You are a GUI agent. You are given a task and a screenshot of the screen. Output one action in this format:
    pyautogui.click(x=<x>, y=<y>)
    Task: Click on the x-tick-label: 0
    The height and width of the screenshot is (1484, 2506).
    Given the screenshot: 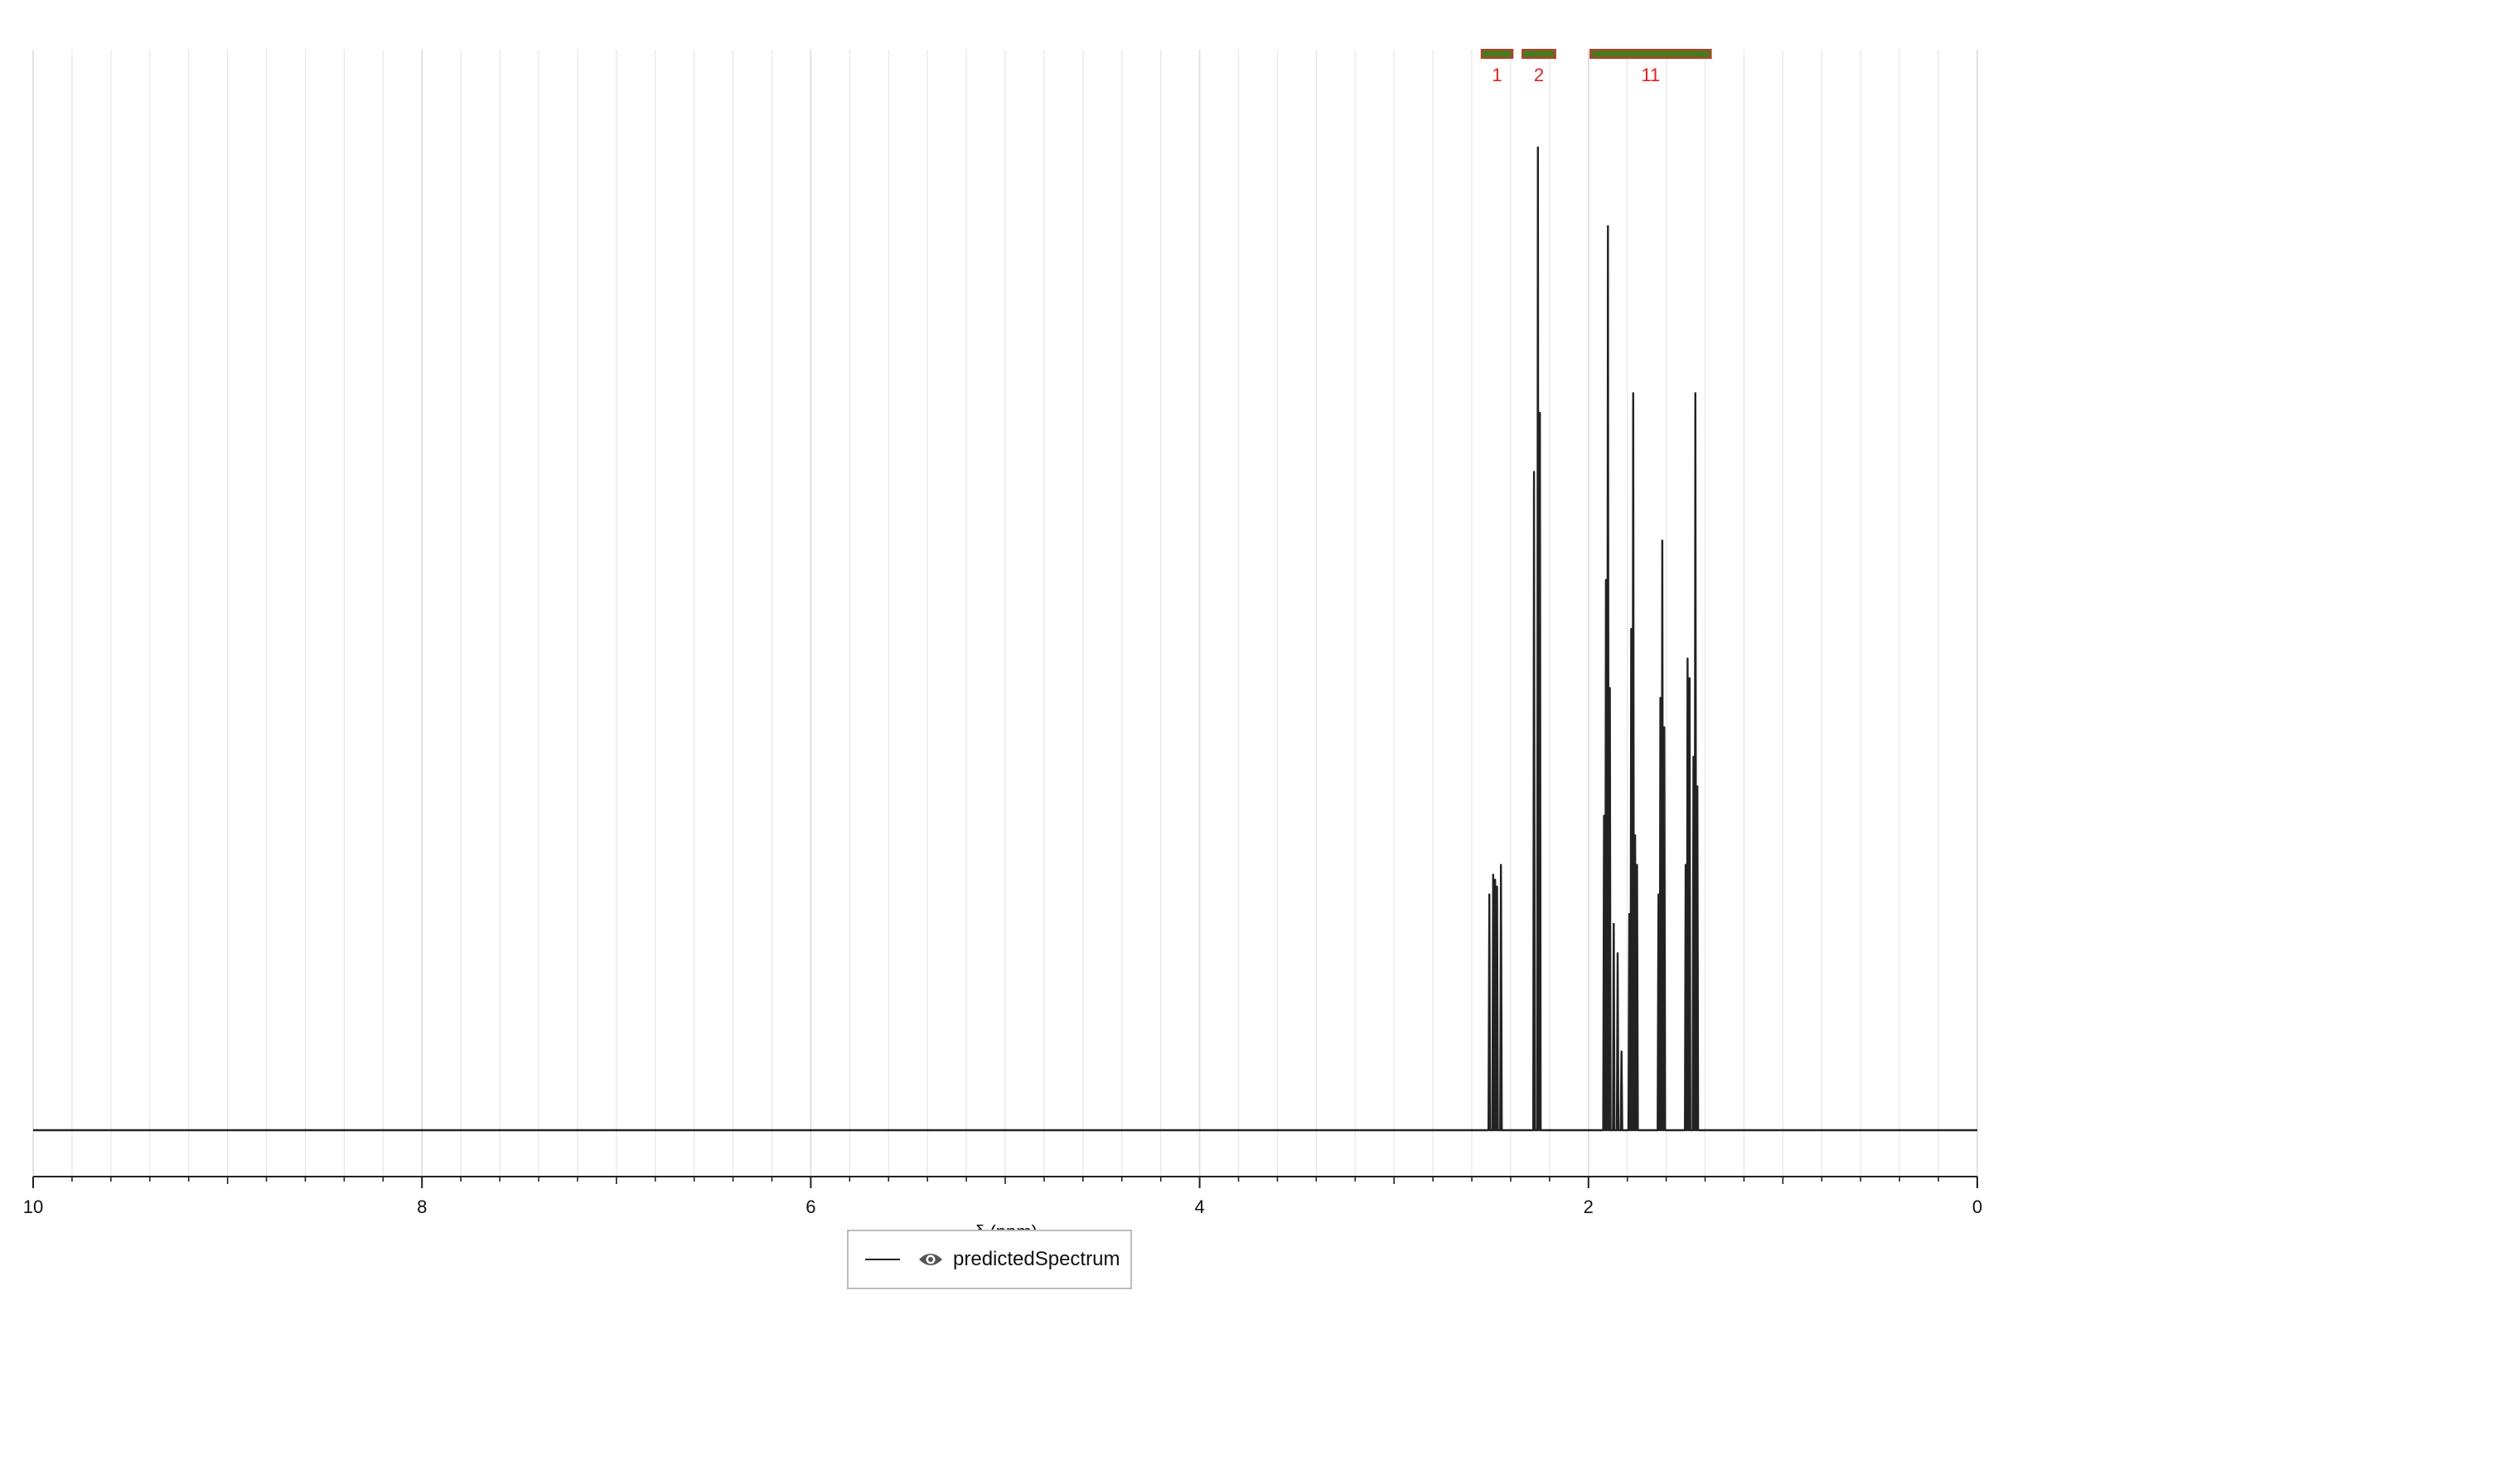 What is the action you would take?
    pyautogui.click(x=1977, y=1206)
    